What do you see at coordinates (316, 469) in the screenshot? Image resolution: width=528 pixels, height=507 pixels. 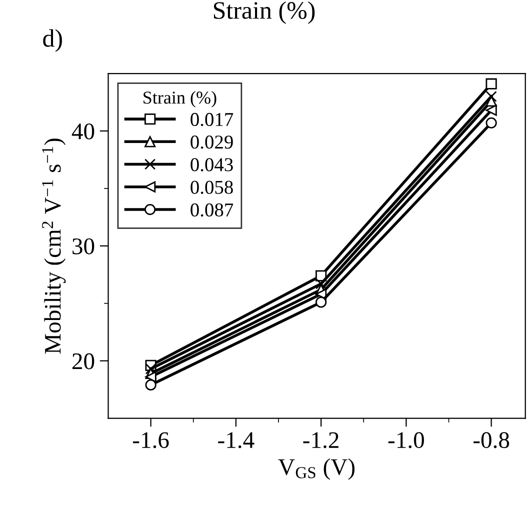 I see `x-axis-title: V$_{GS}$ (V)` at bounding box center [316, 469].